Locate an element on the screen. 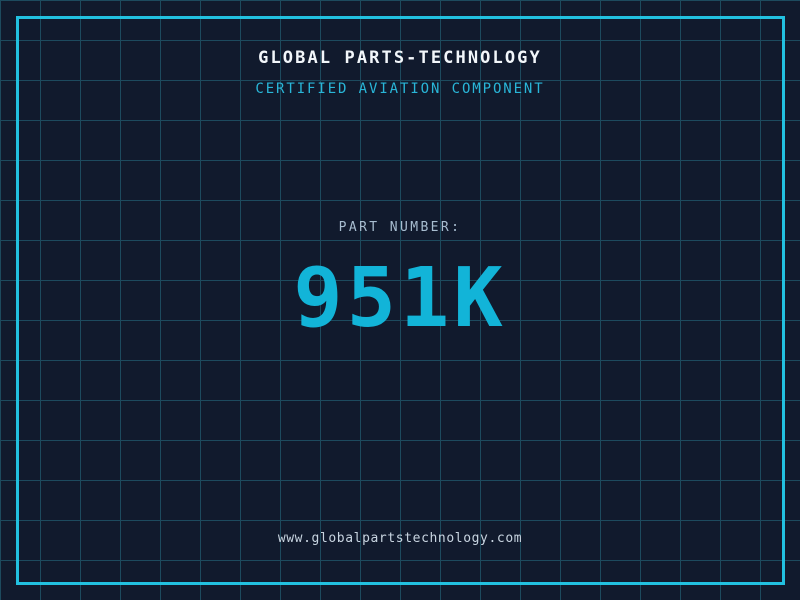  certification-subtitle: CERTIFIED AVIATION COMPONENT is located at coordinates (400, 89).